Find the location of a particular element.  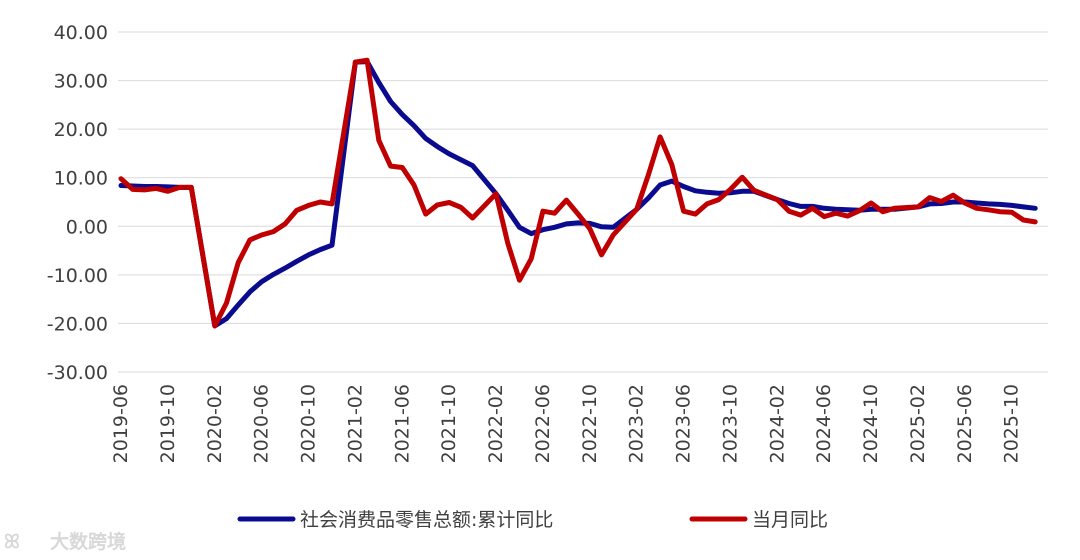

x-tick-label: 2024-06 is located at coordinates (824, 423).